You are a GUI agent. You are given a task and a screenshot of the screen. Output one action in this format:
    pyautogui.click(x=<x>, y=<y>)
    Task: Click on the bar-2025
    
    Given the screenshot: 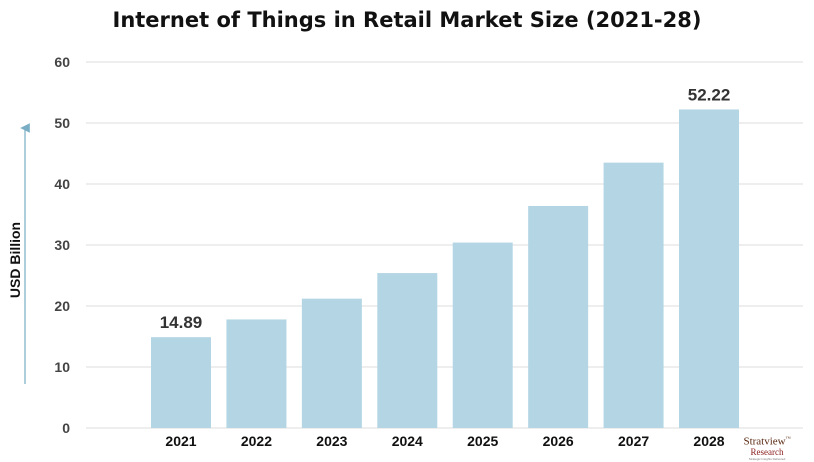 What is the action you would take?
    pyautogui.click(x=482, y=335)
    